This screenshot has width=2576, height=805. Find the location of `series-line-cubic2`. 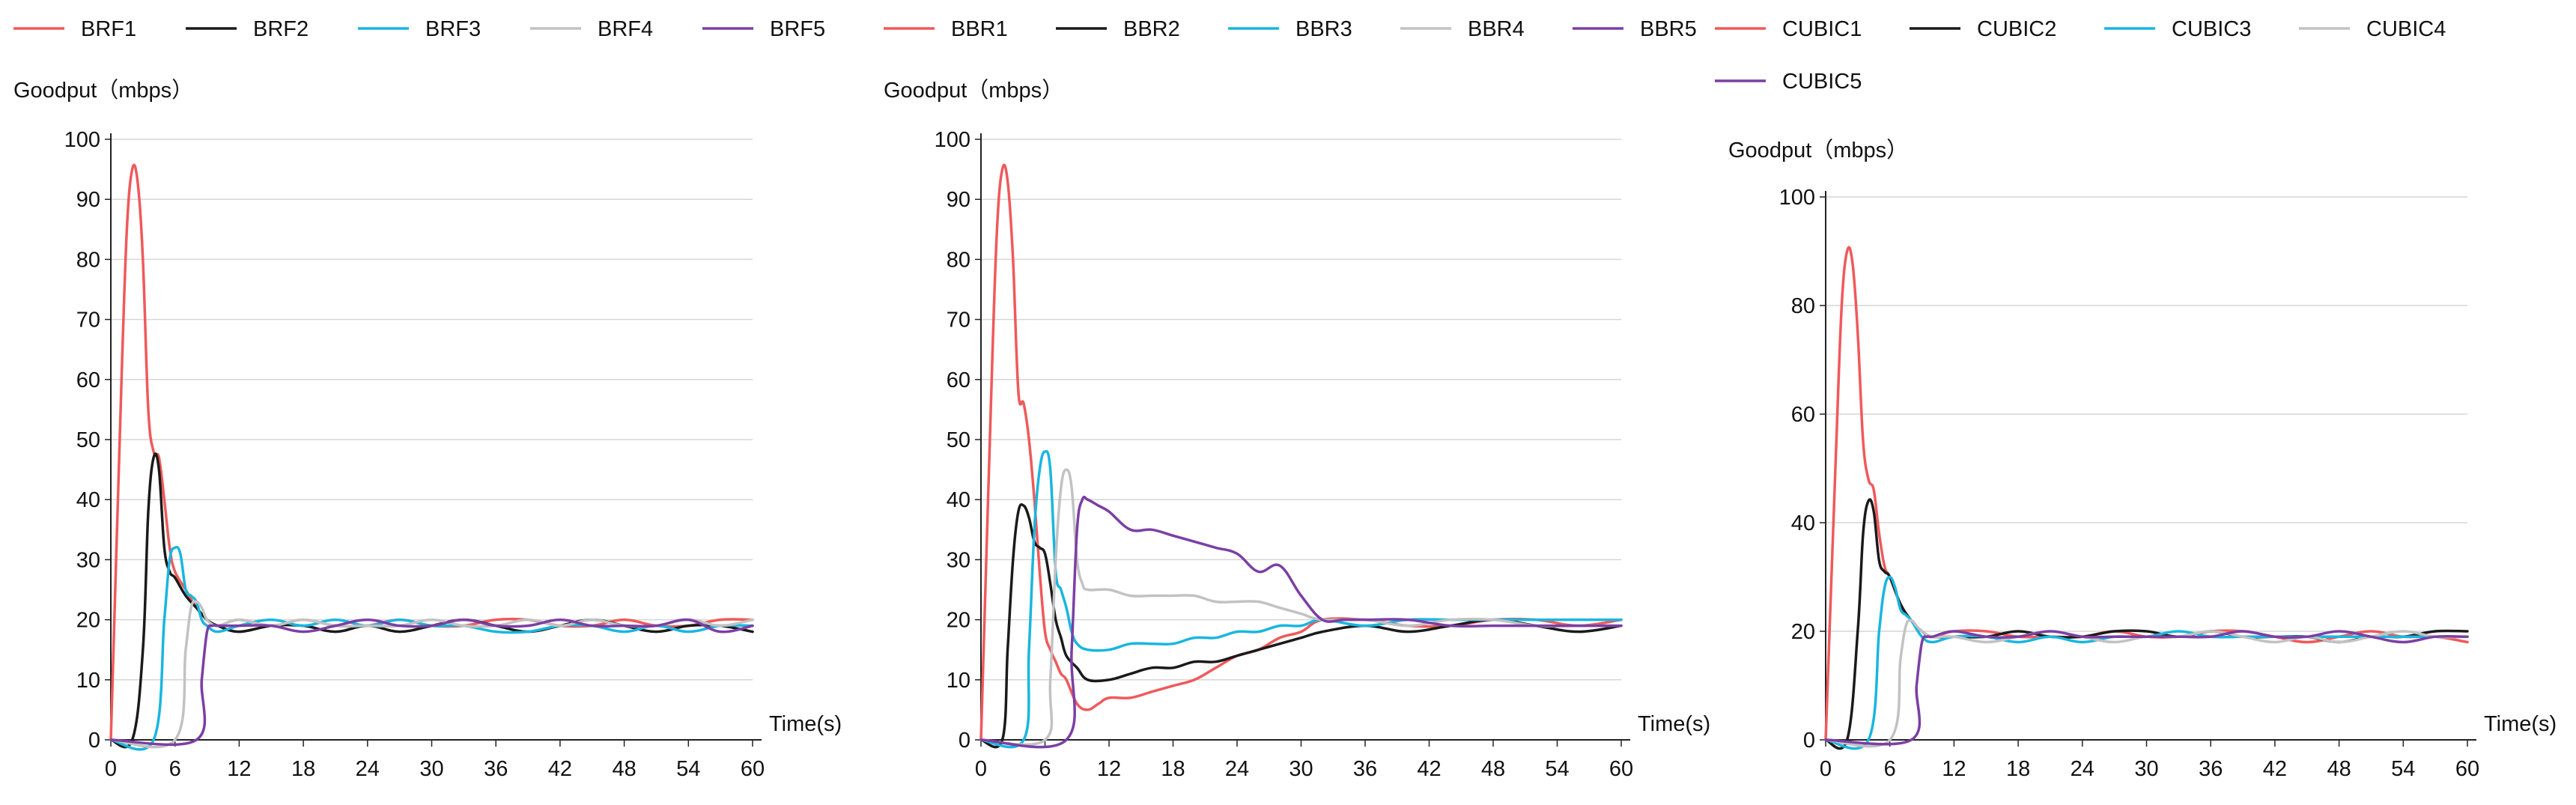

series-line-cubic2 is located at coordinates (2146, 624).